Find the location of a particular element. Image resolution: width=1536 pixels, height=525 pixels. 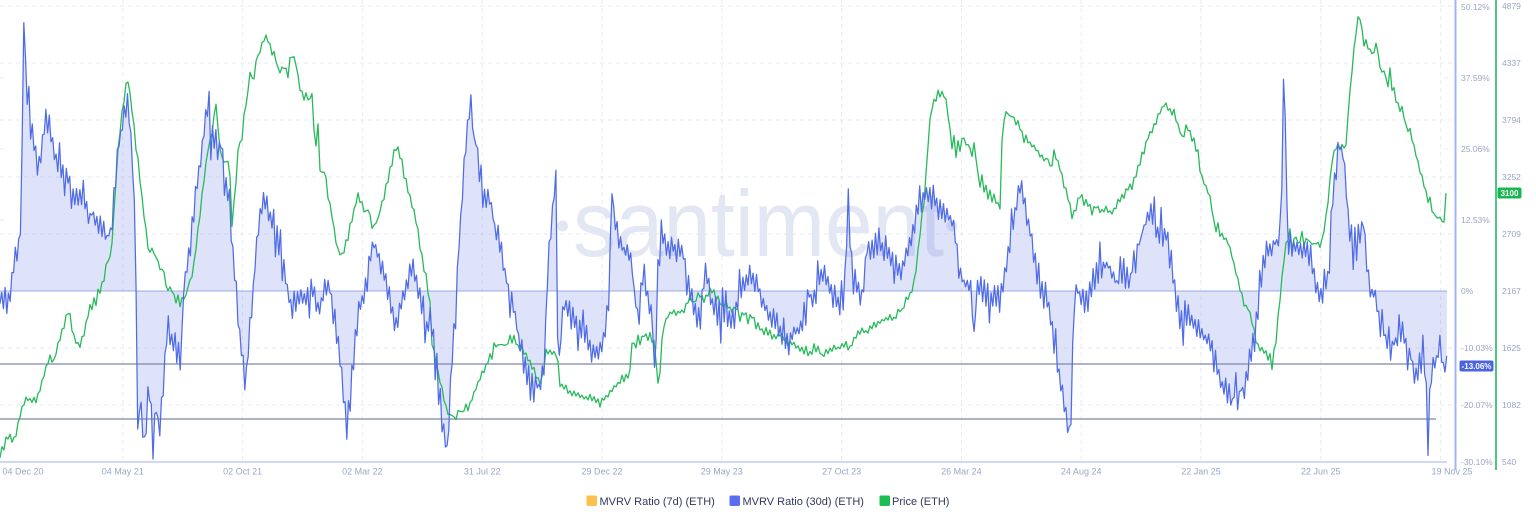

svg-text: 27 Oct 23 is located at coordinates (841, 472).